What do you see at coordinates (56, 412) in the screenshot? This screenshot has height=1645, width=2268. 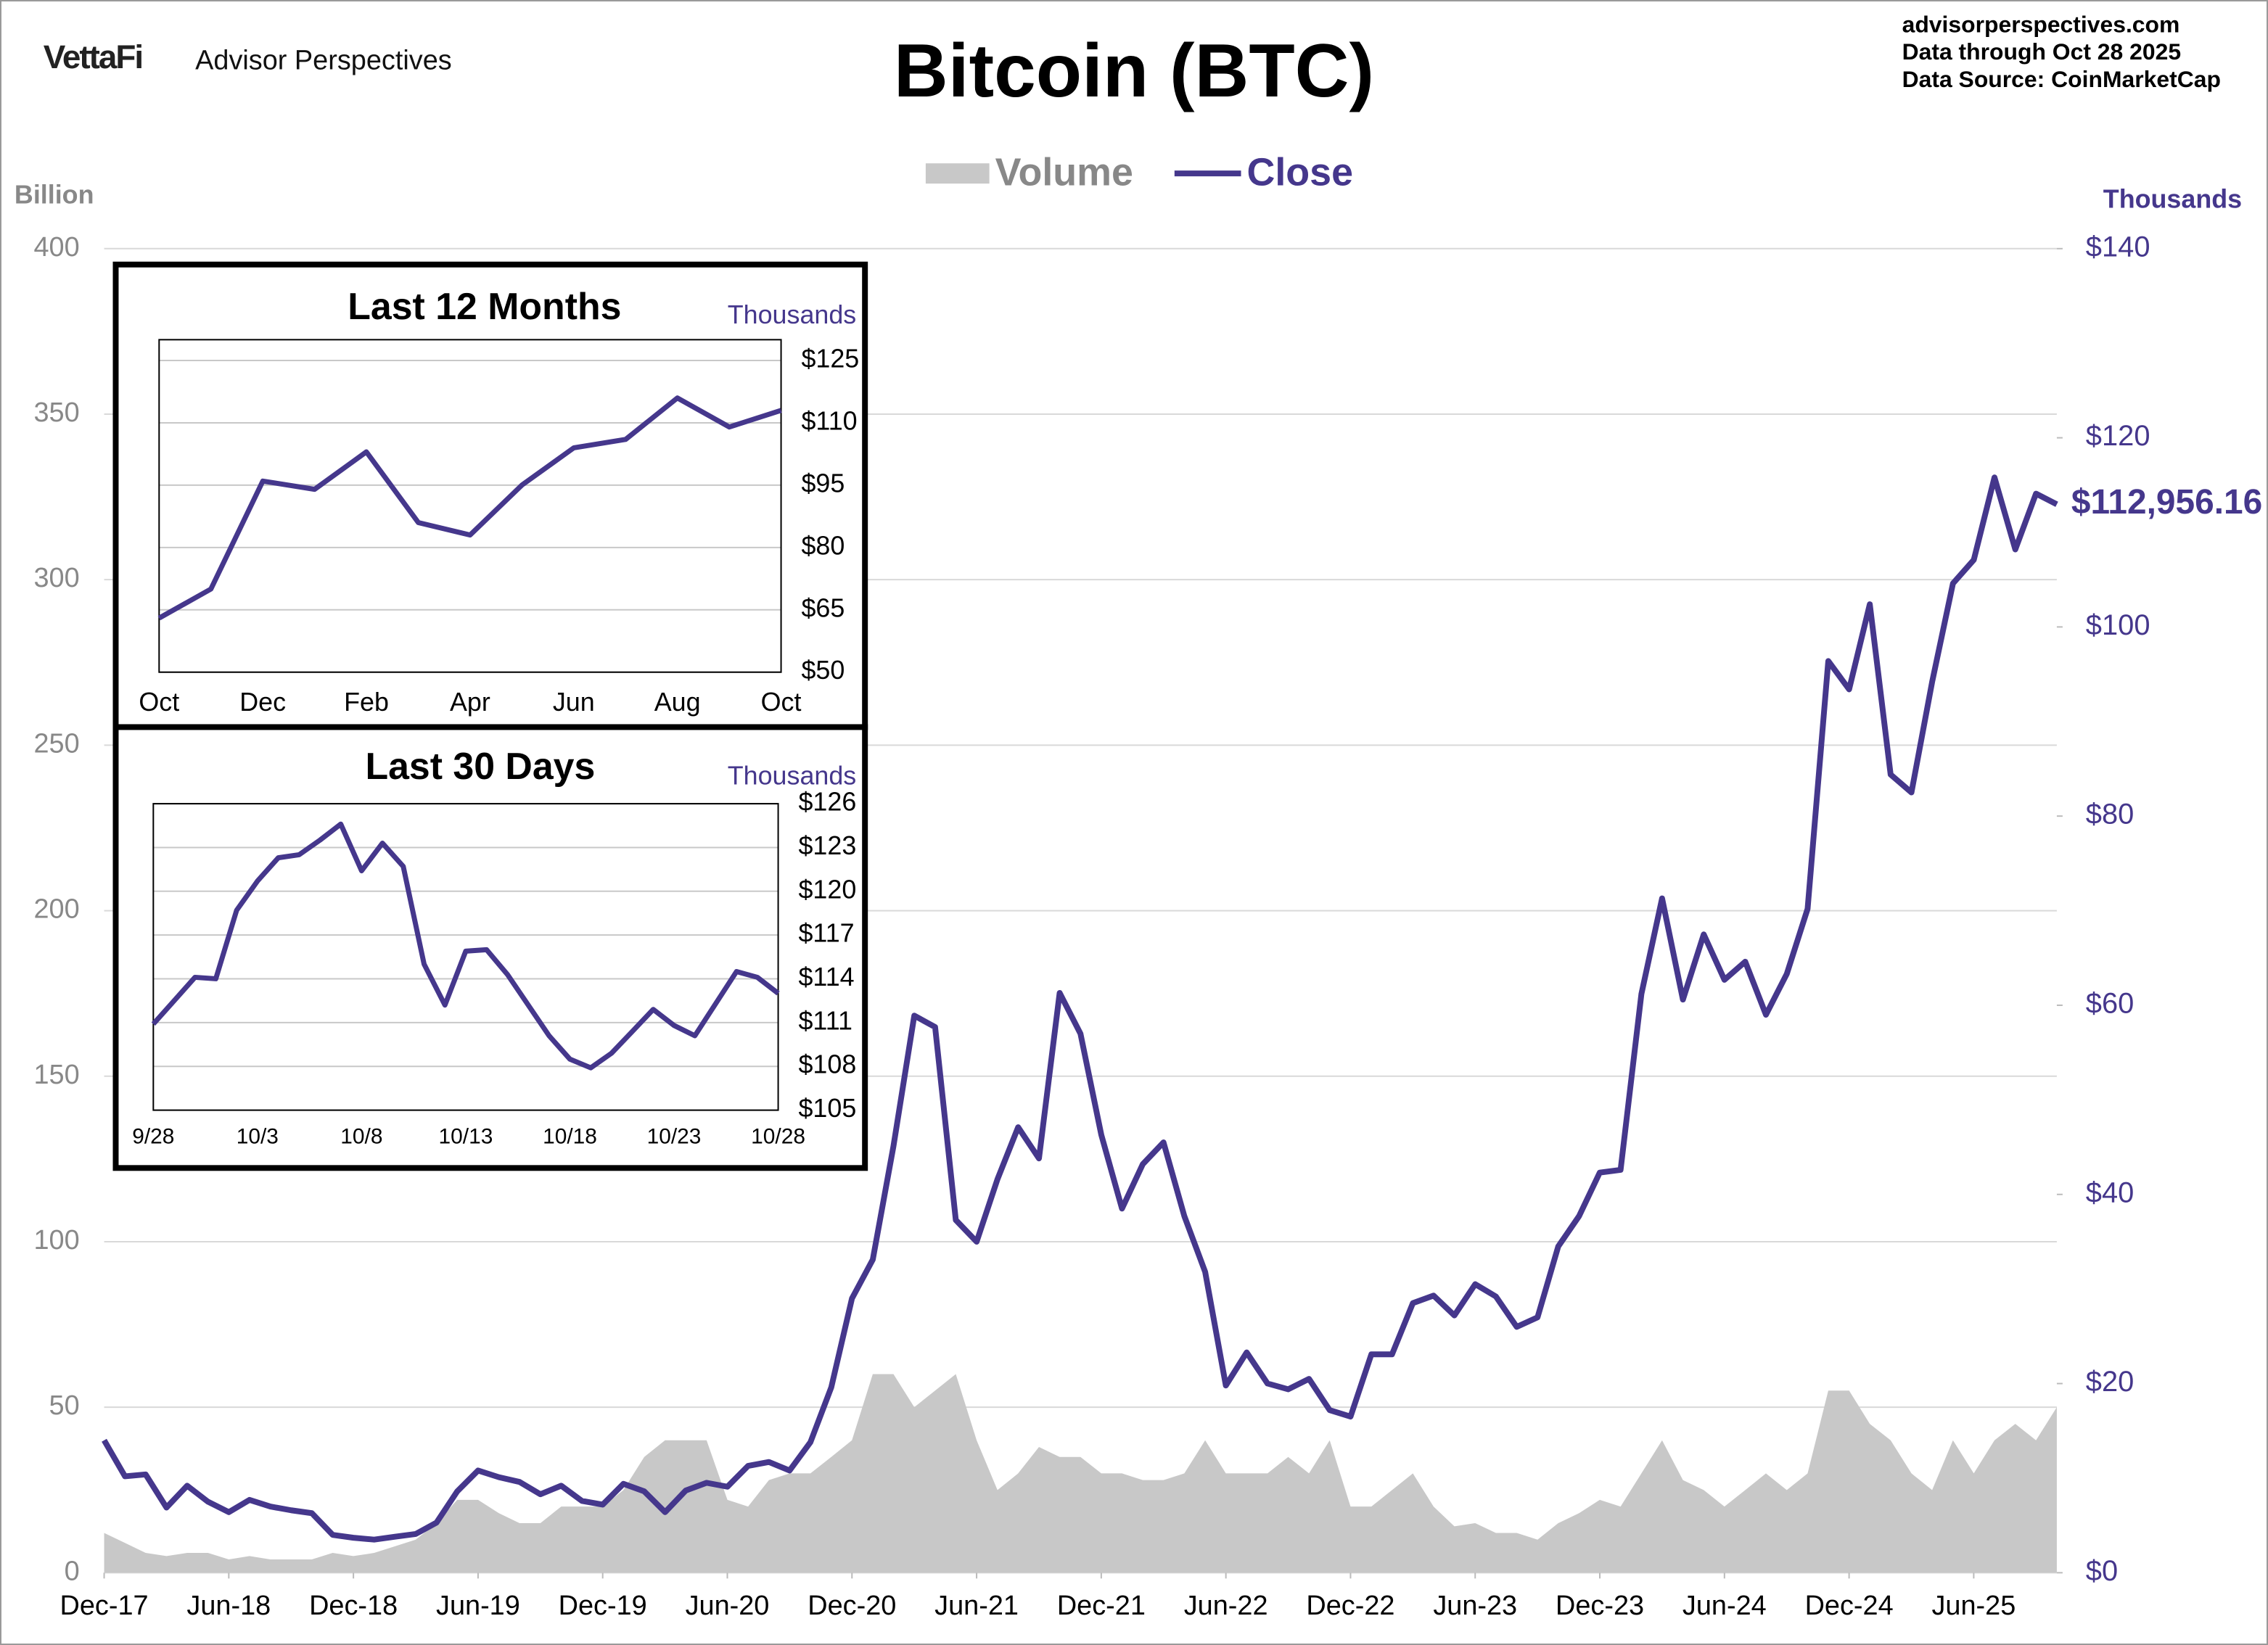 I see `y-tick-label: 350` at bounding box center [56, 412].